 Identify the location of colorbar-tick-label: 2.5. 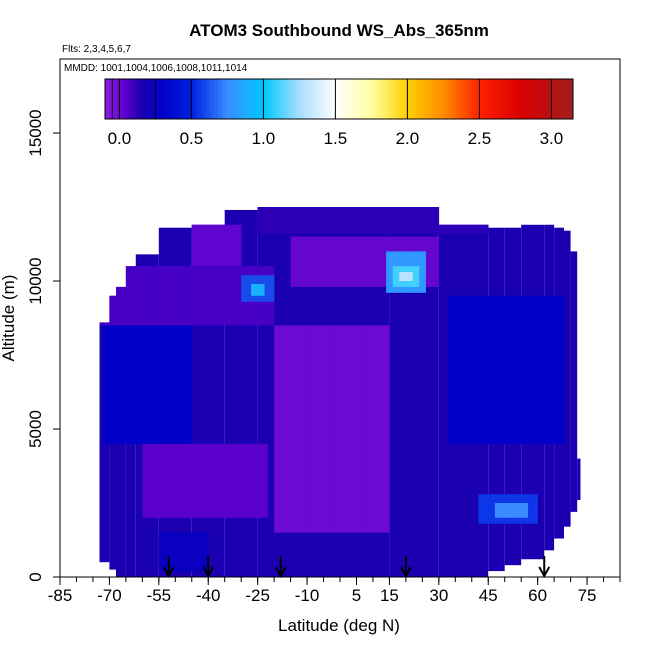
(480, 138).